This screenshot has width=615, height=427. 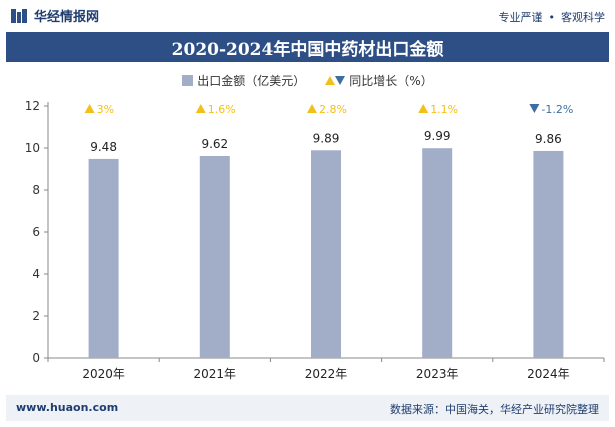 I want to click on growth-label: 2.8%, so click(x=333, y=109).